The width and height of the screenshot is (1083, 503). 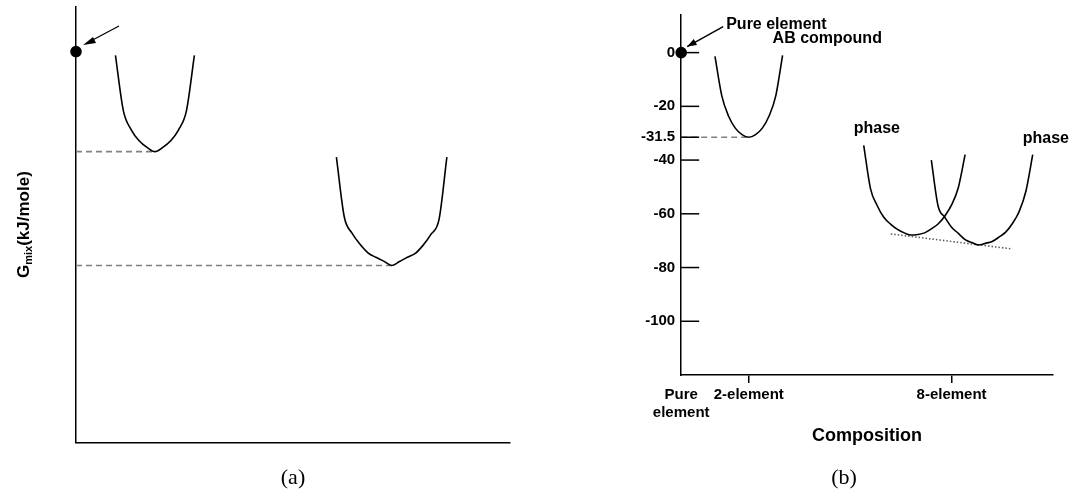 I want to click on x-axis-title: Composition, so click(x=867, y=434).